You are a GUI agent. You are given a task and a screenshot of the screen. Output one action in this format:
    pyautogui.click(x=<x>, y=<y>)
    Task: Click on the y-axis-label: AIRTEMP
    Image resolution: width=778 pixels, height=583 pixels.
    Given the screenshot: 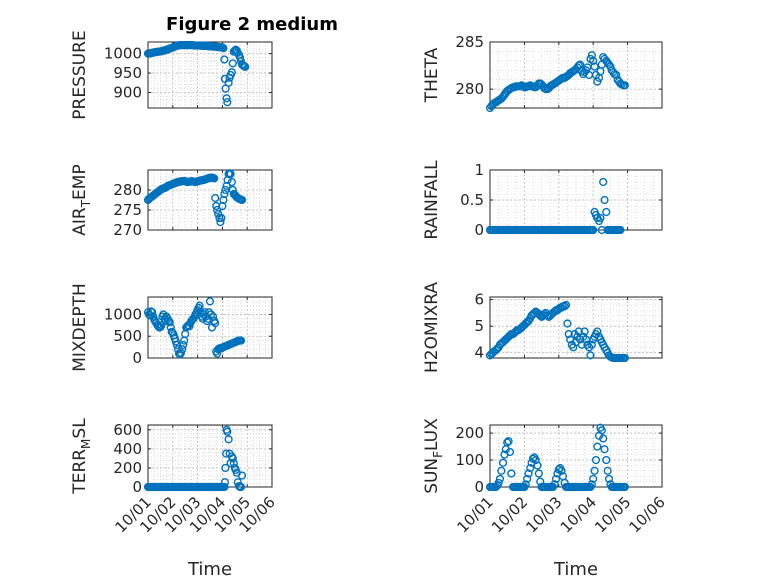 What is the action you would take?
    pyautogui.click(x=81, y=199)
    